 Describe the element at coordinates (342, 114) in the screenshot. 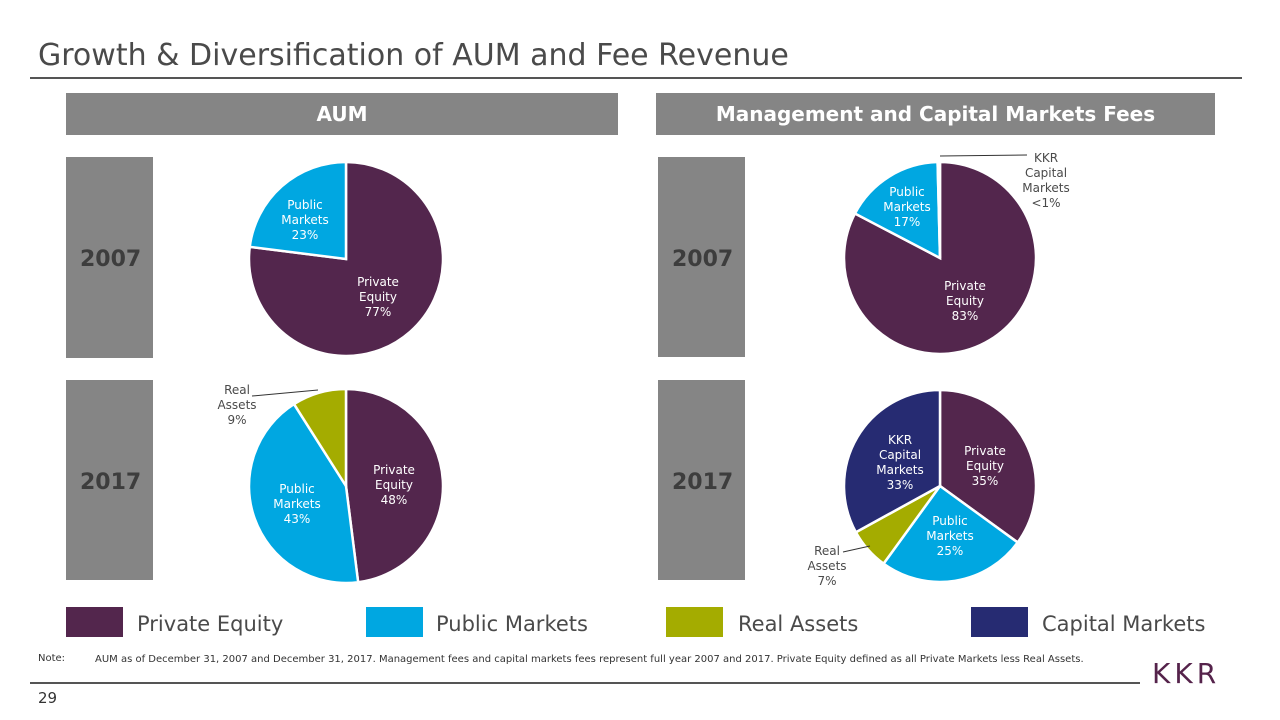

I see `aum-header: AUM` at that location.